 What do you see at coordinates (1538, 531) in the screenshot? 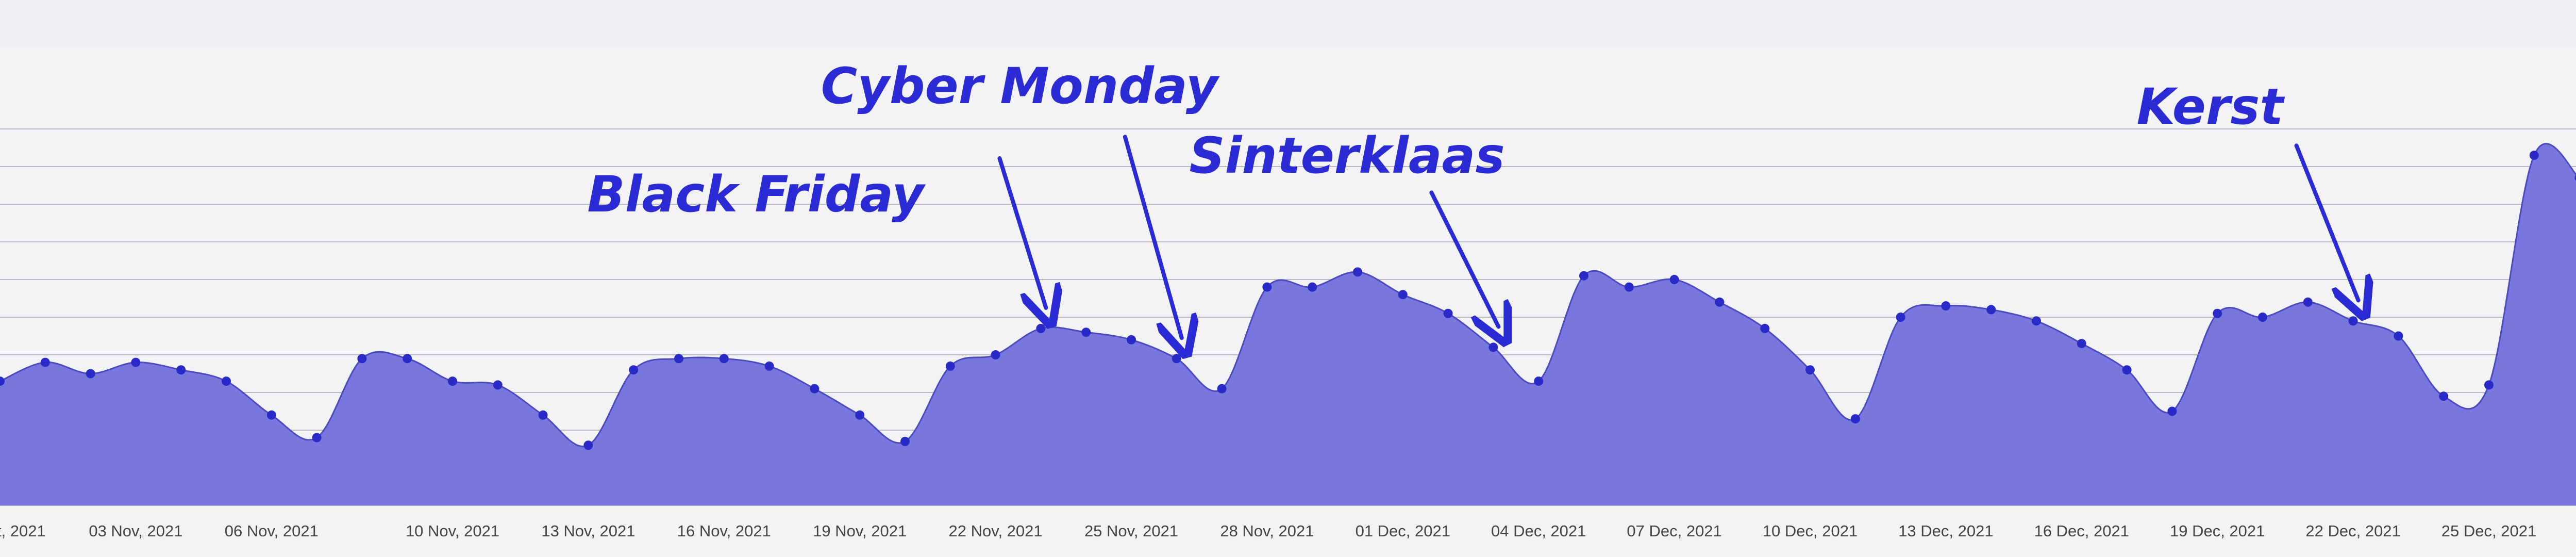
I see `x-tick-label: 04 Dec, 2021` at bounding box center [1538, 531].